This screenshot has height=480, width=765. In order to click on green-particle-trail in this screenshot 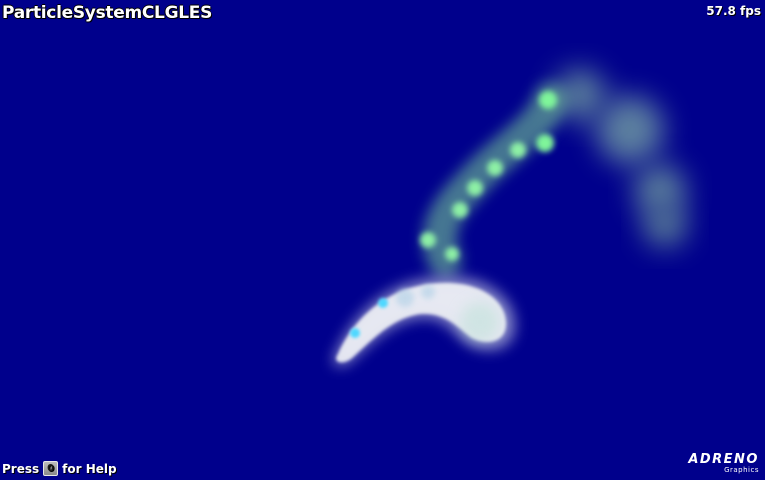, I will do `click(493, 180)`.